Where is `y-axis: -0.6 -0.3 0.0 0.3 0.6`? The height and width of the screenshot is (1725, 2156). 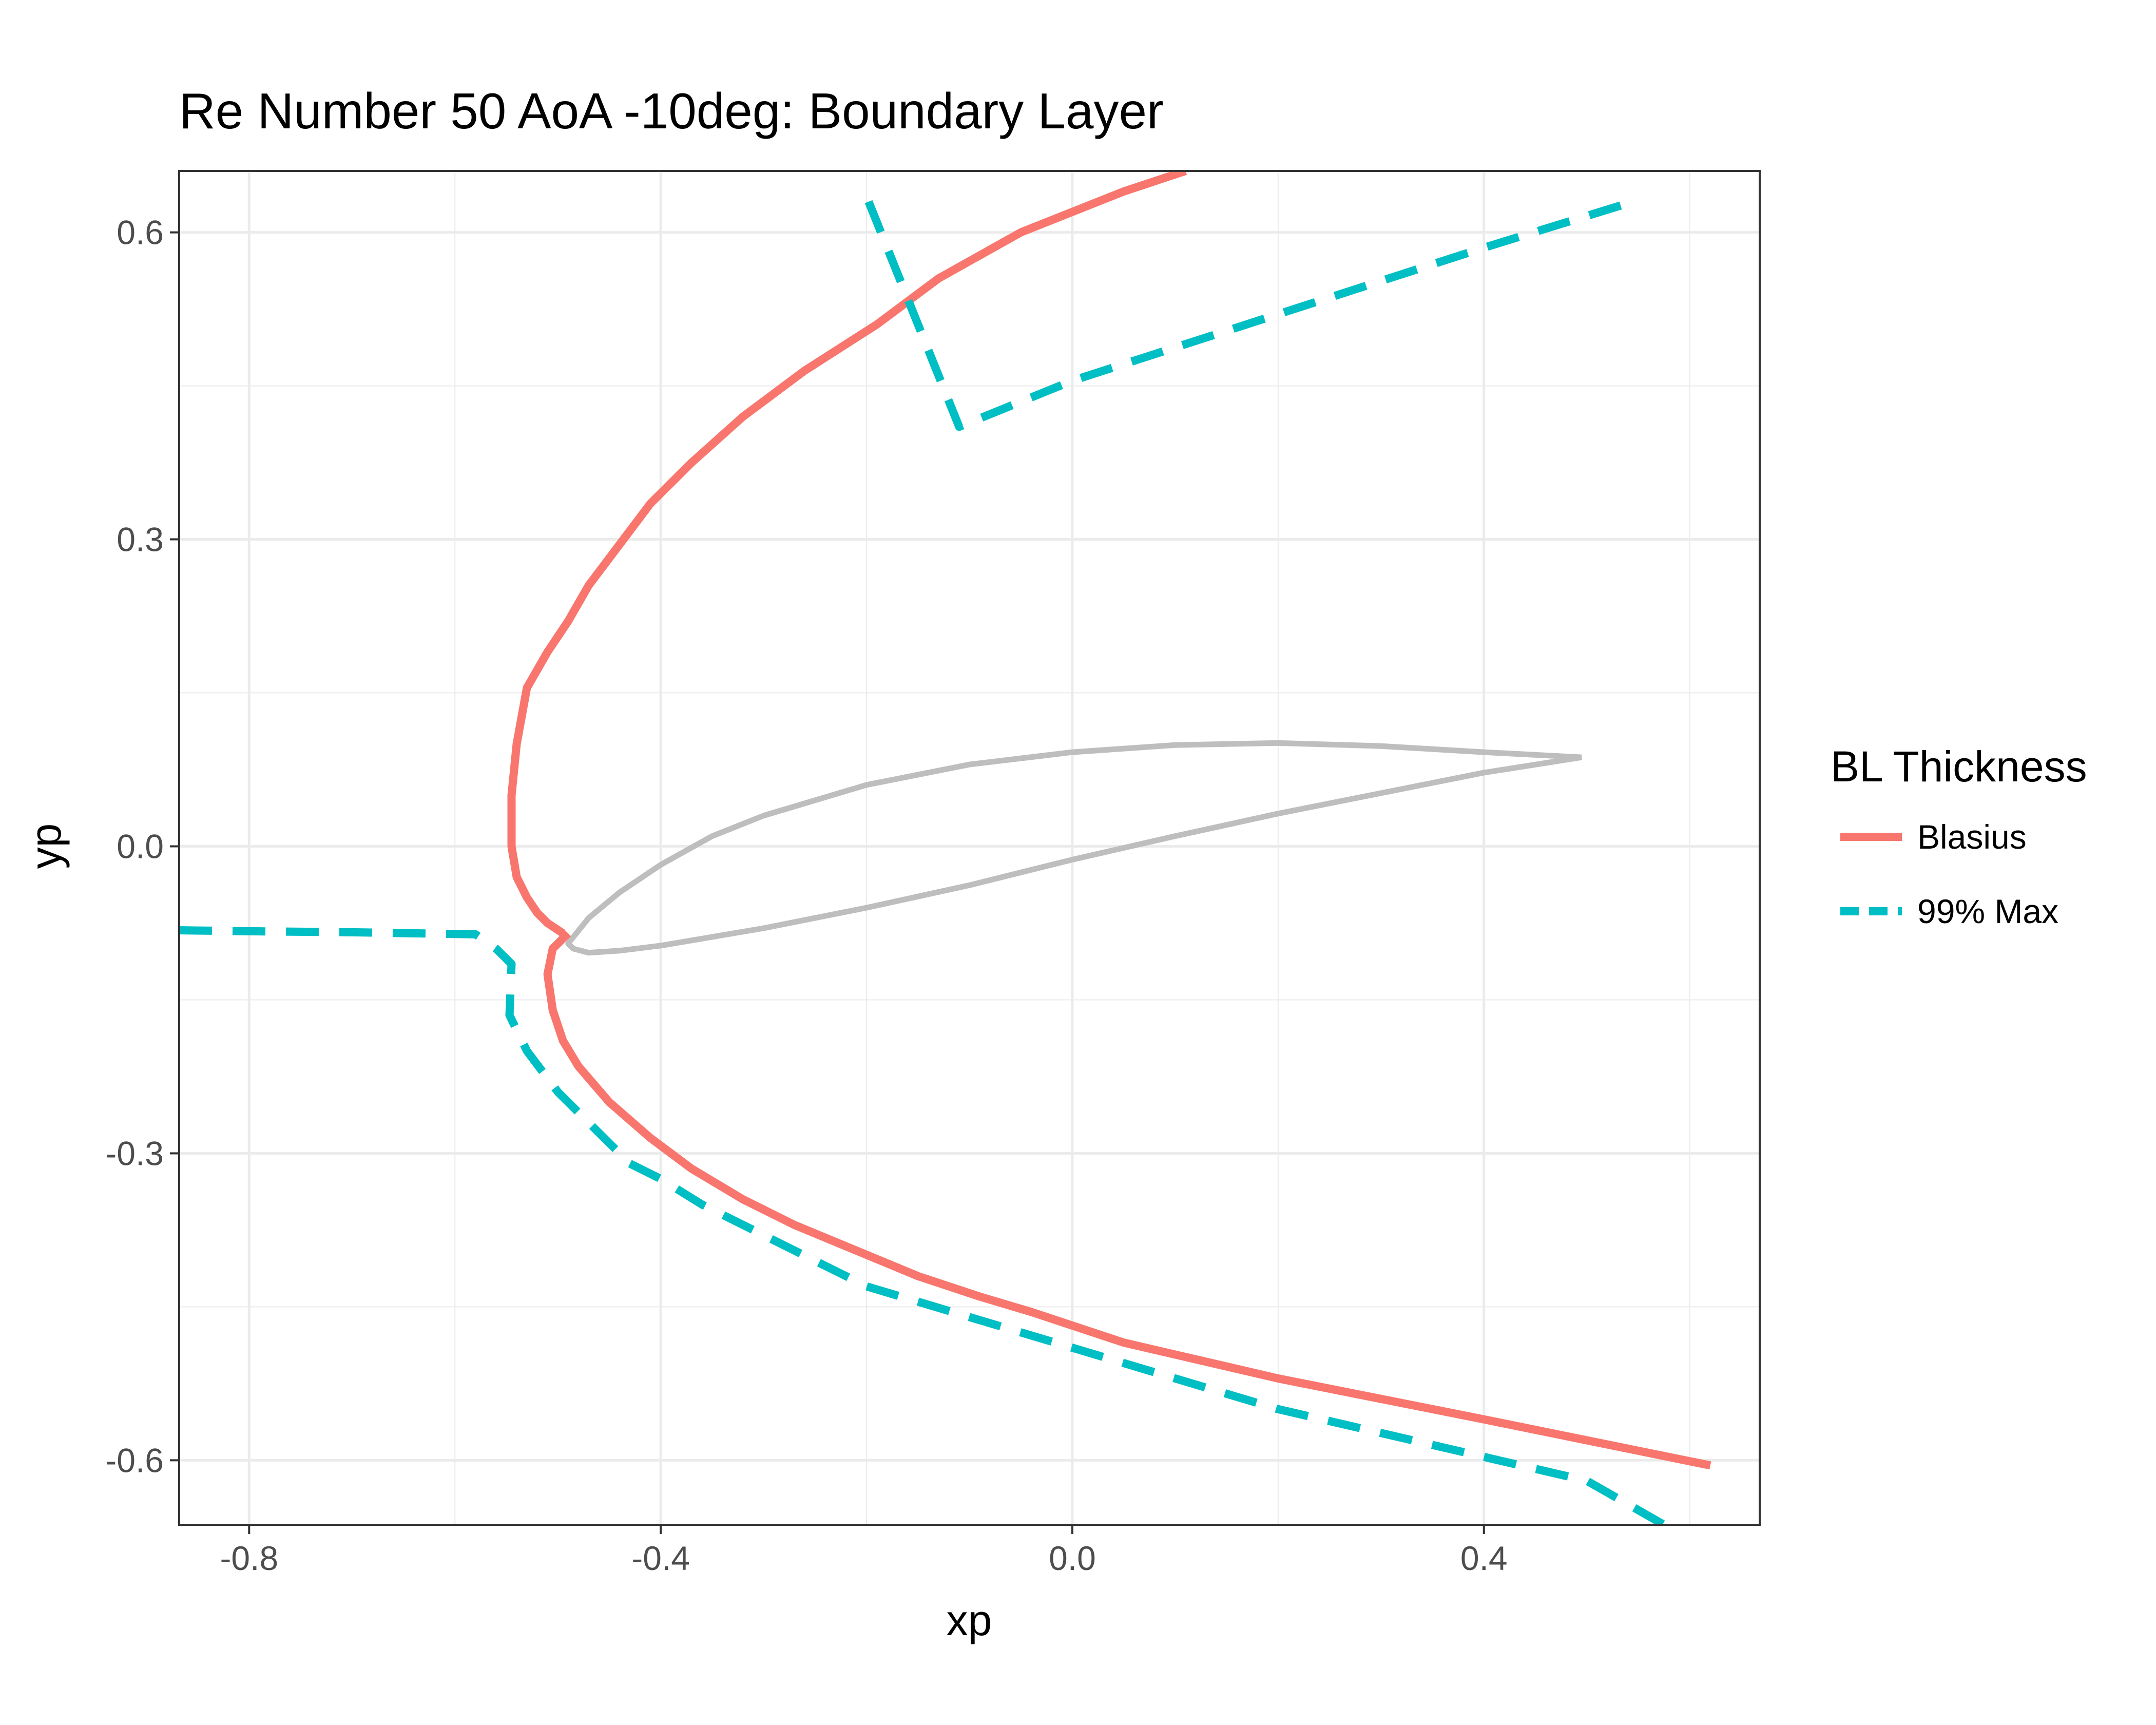
y-axis: -0.6 -0.3 0.0 0.3 0.6 is located at coordinates (142, 846).